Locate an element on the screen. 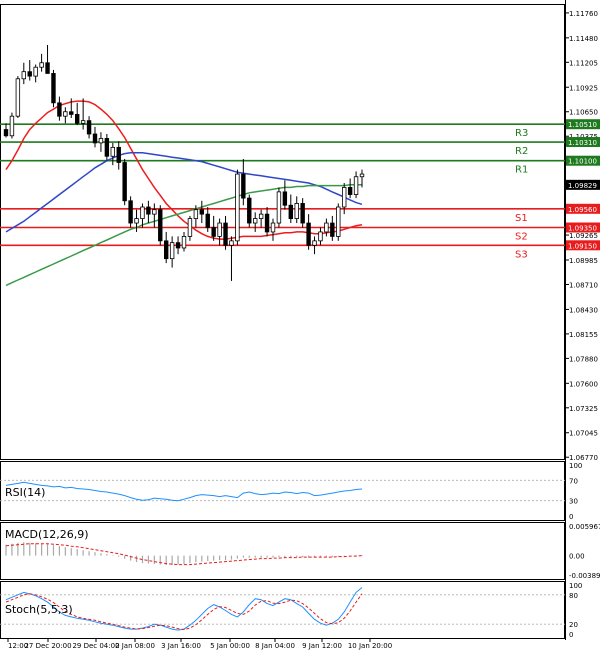 Image resolution: width=600 pixels, height=655 pixels. level-price-label: 1.09150 is located at coordinates (582, 246).